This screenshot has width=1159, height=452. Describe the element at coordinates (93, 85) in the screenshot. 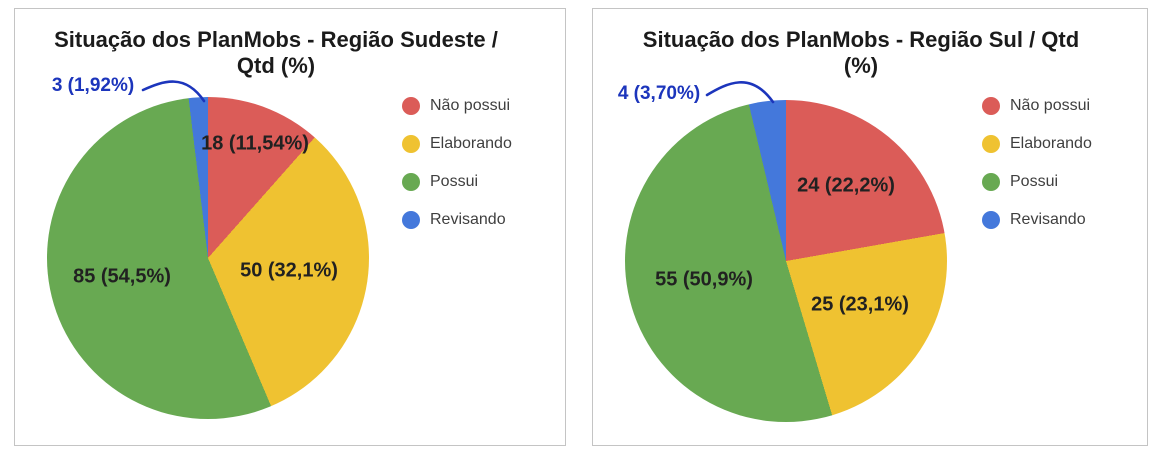

I see `callout-label: 3 (1,92%)` at that location.